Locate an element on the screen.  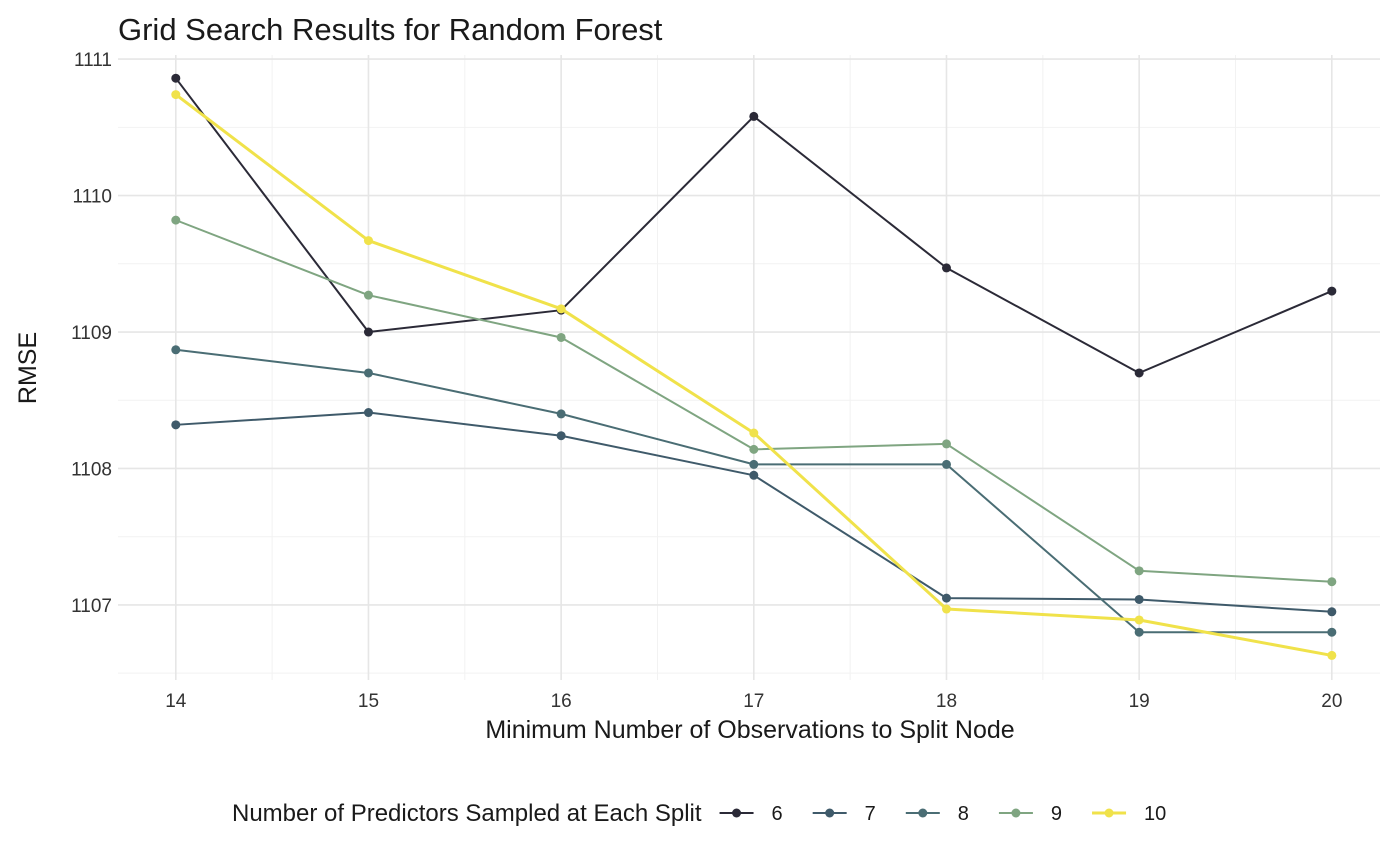
y-tick-label: 1107 is located at coordinates (91, 606).